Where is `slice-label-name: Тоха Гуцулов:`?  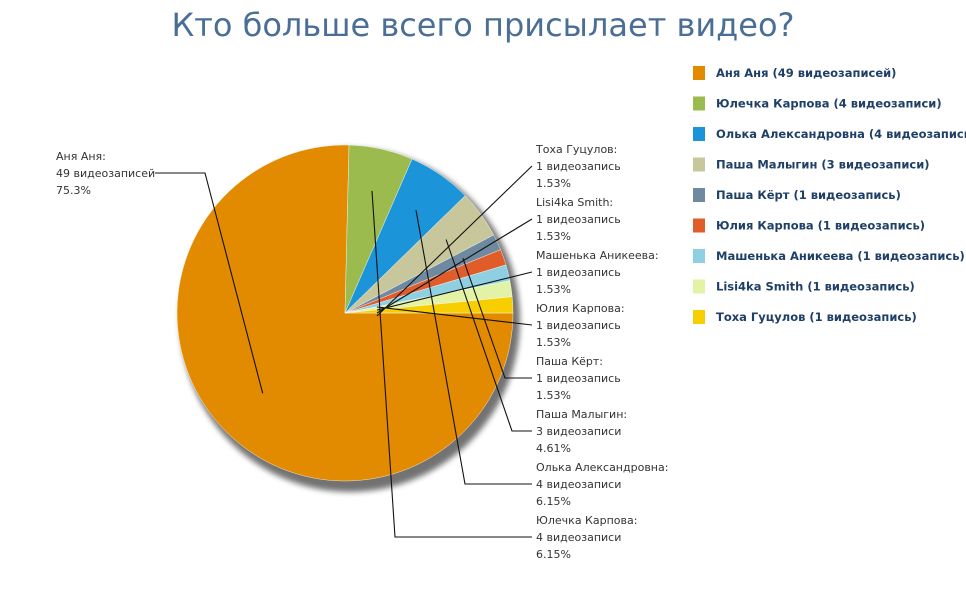
slice-label-name: Тоха Гуцулов: is located at coordinates (576, 149).